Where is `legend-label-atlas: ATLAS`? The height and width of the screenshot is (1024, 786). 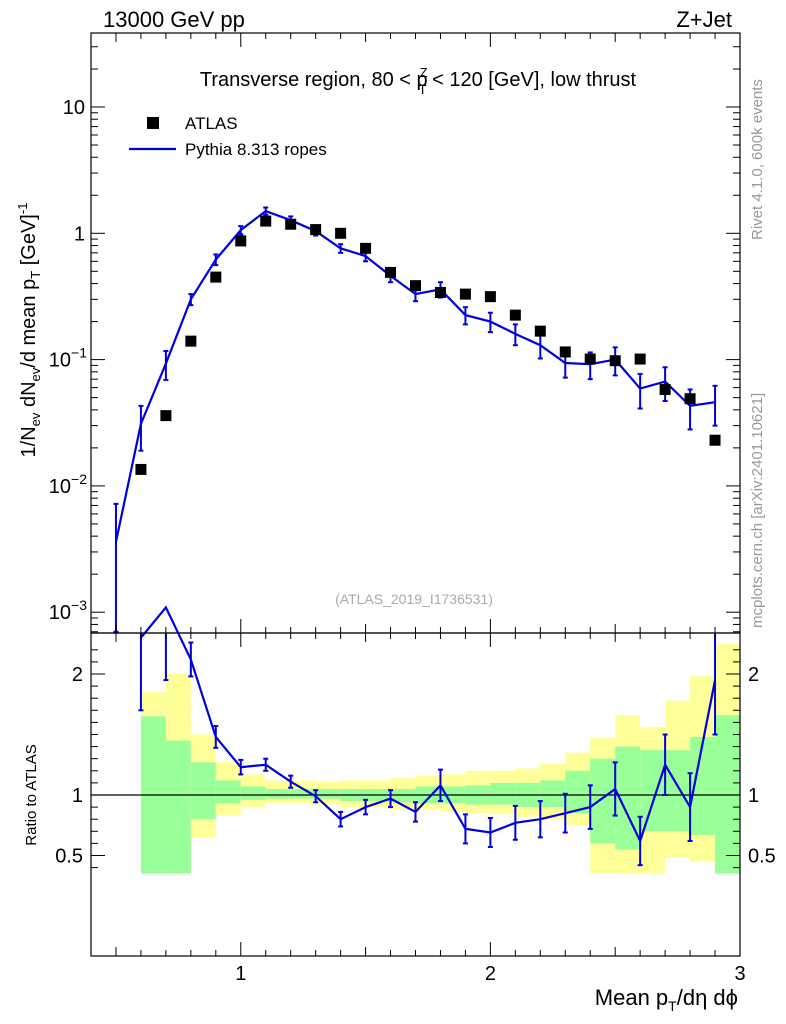 legend-label-atlas: ATLAS is located at coordinates (211, 123).